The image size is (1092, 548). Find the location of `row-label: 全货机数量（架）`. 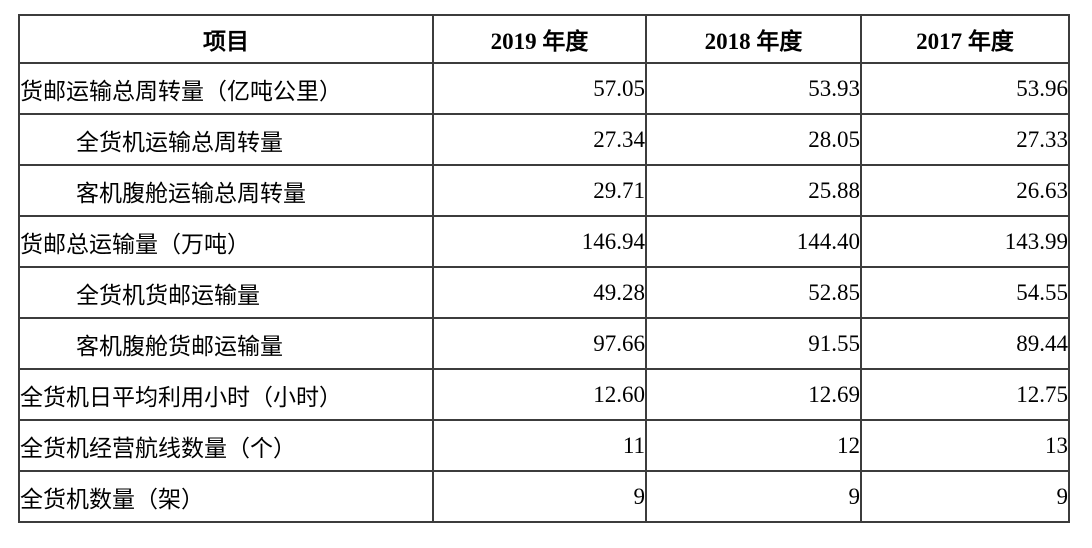

row-label: 全货机数量（架） is located at coordinates (226, 496).